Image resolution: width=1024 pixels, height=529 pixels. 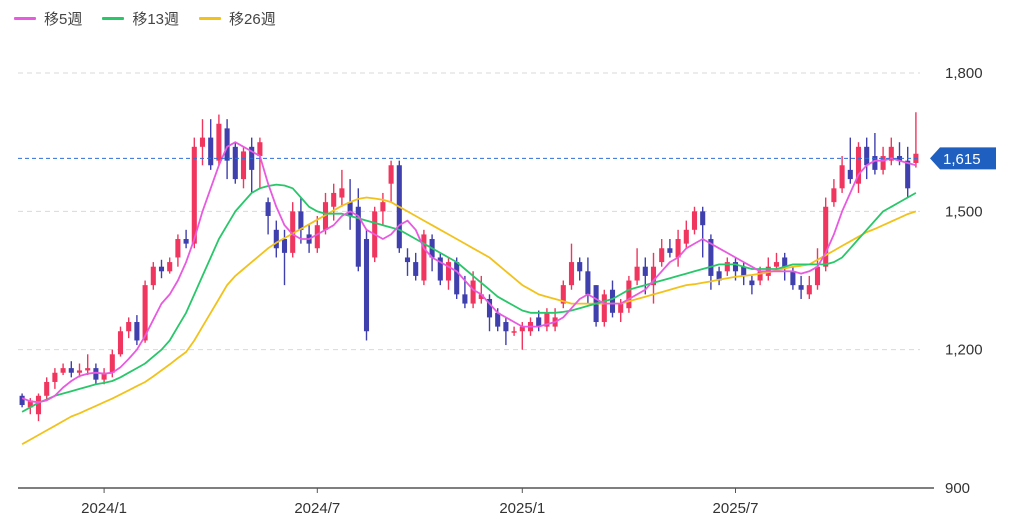 I want to click on y-tick-label: 1,200, so click(x=964, y=350).